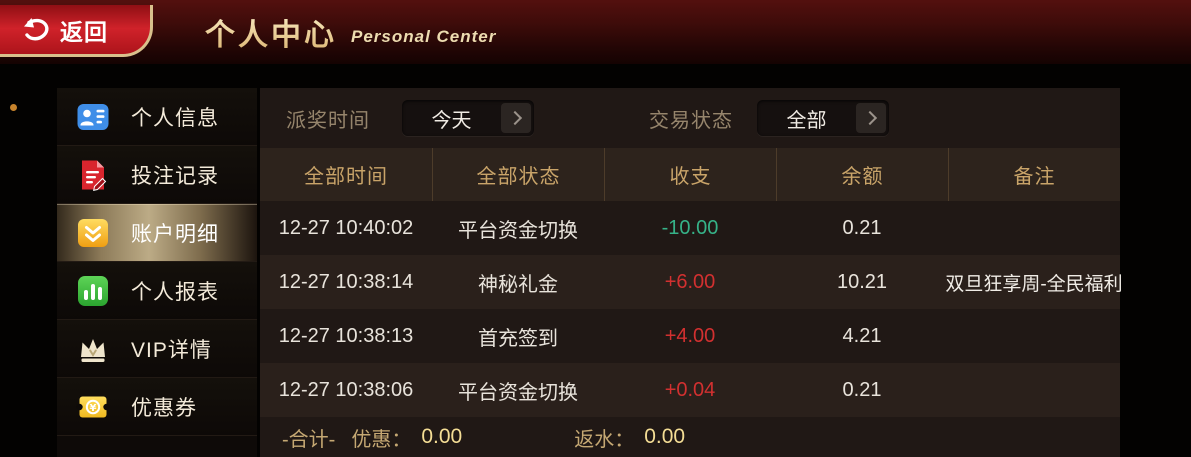 The image size is (1191, 457). I want to click on discount-label: 优惠：, so click(381, 439).